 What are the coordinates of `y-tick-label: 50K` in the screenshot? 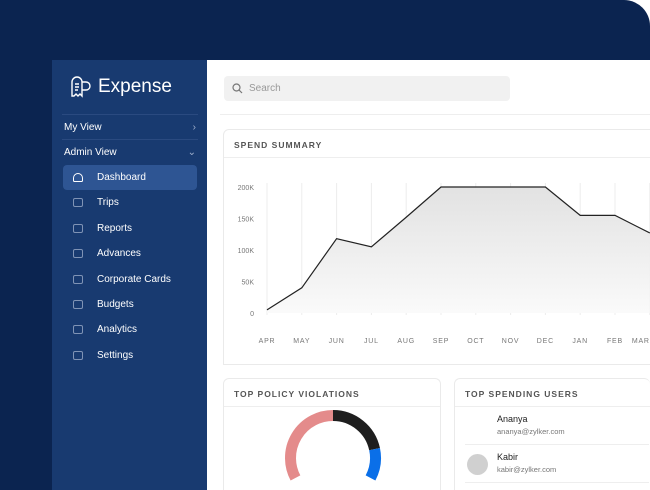 It's located at (248, 283).